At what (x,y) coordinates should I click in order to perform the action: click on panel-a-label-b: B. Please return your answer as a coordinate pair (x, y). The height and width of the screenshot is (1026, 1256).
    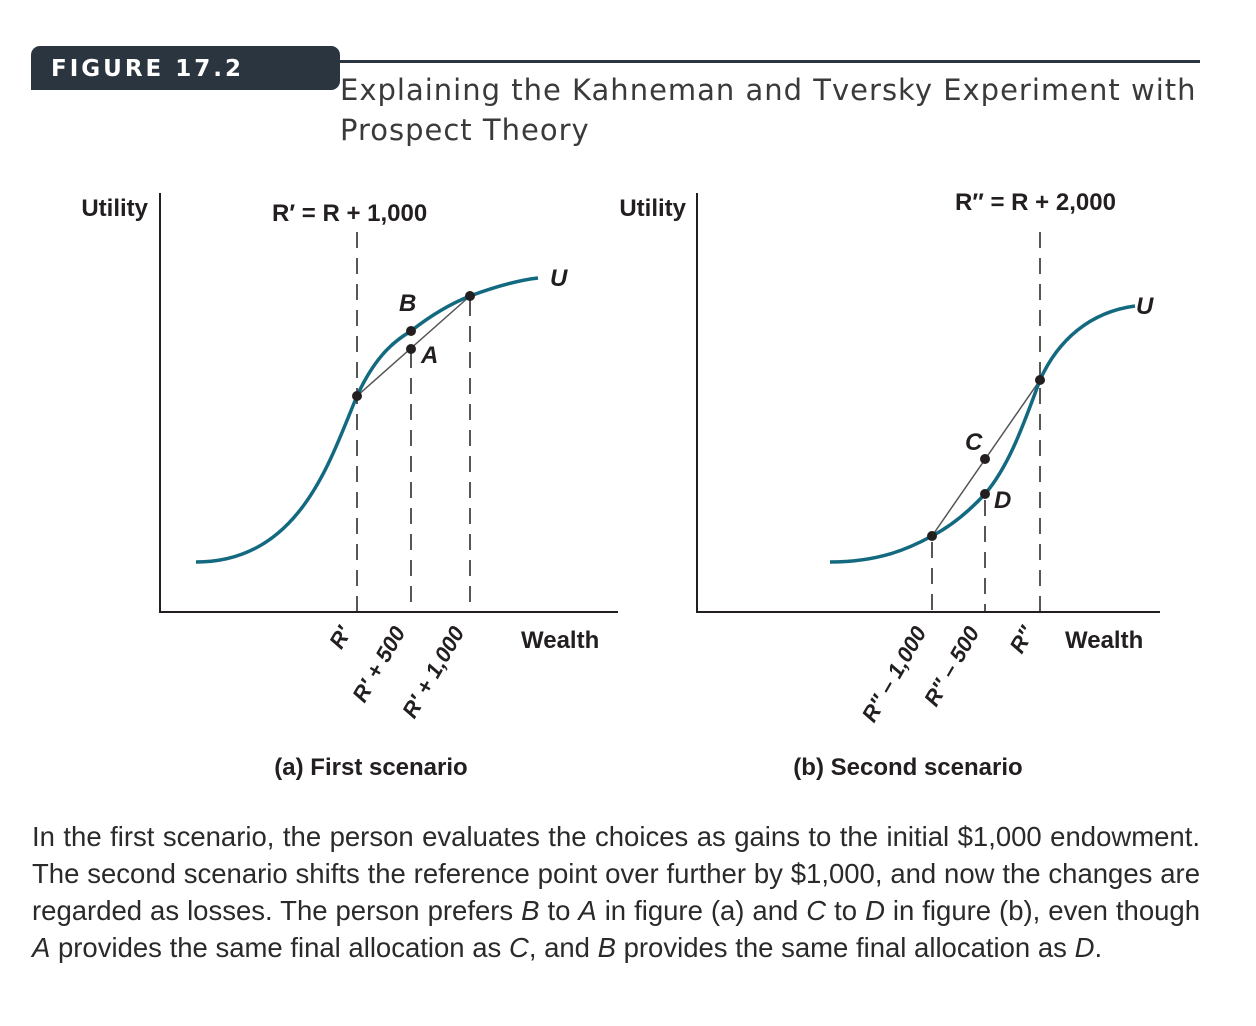
    Looking at the image, I should click on (407, 303).